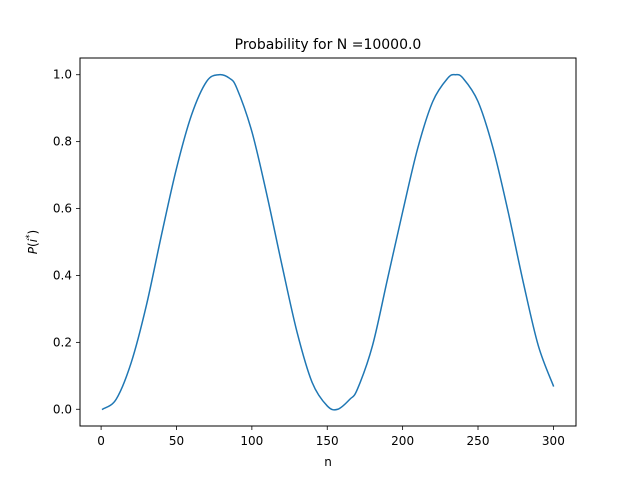 The width and height of the screenshot is (640, 478). I want to click on y-tick-label: 0.0, so click(62, 409).